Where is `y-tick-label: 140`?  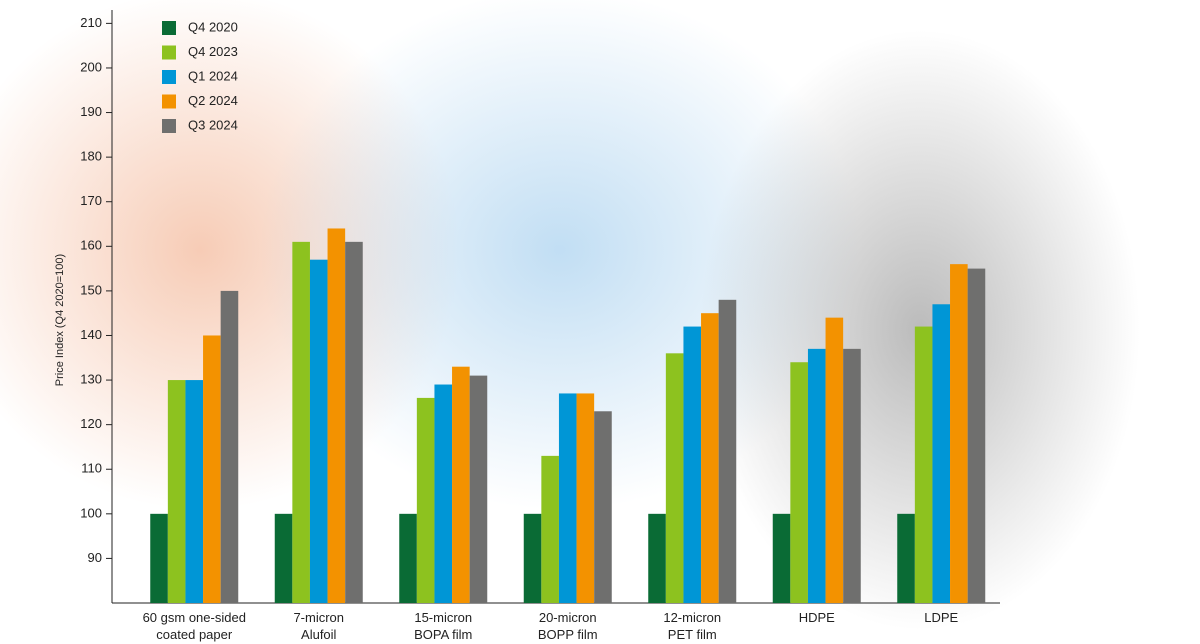 y-tick-label: 140 is located at coordinates (91, 334).